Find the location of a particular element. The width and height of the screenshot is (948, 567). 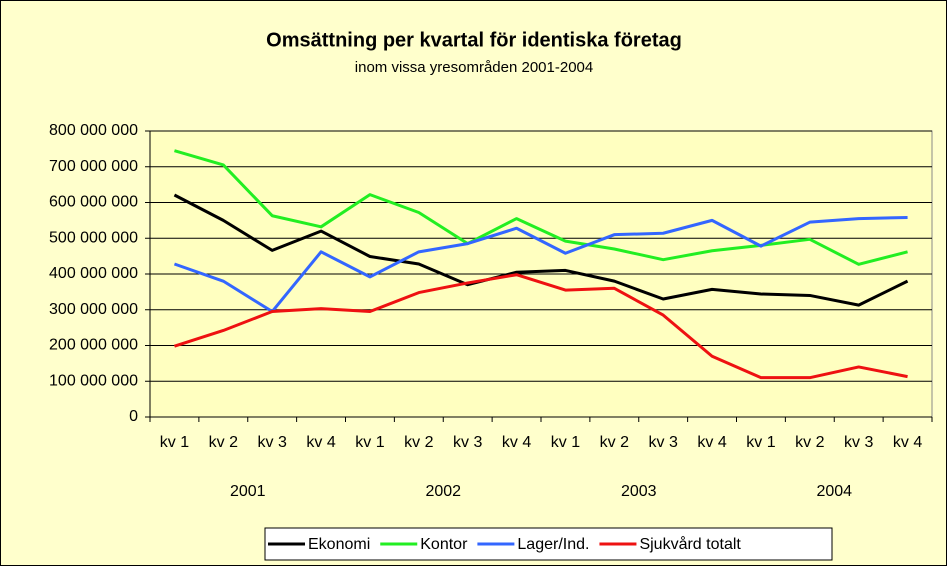

legend-box is located at coordinates (548, 544).